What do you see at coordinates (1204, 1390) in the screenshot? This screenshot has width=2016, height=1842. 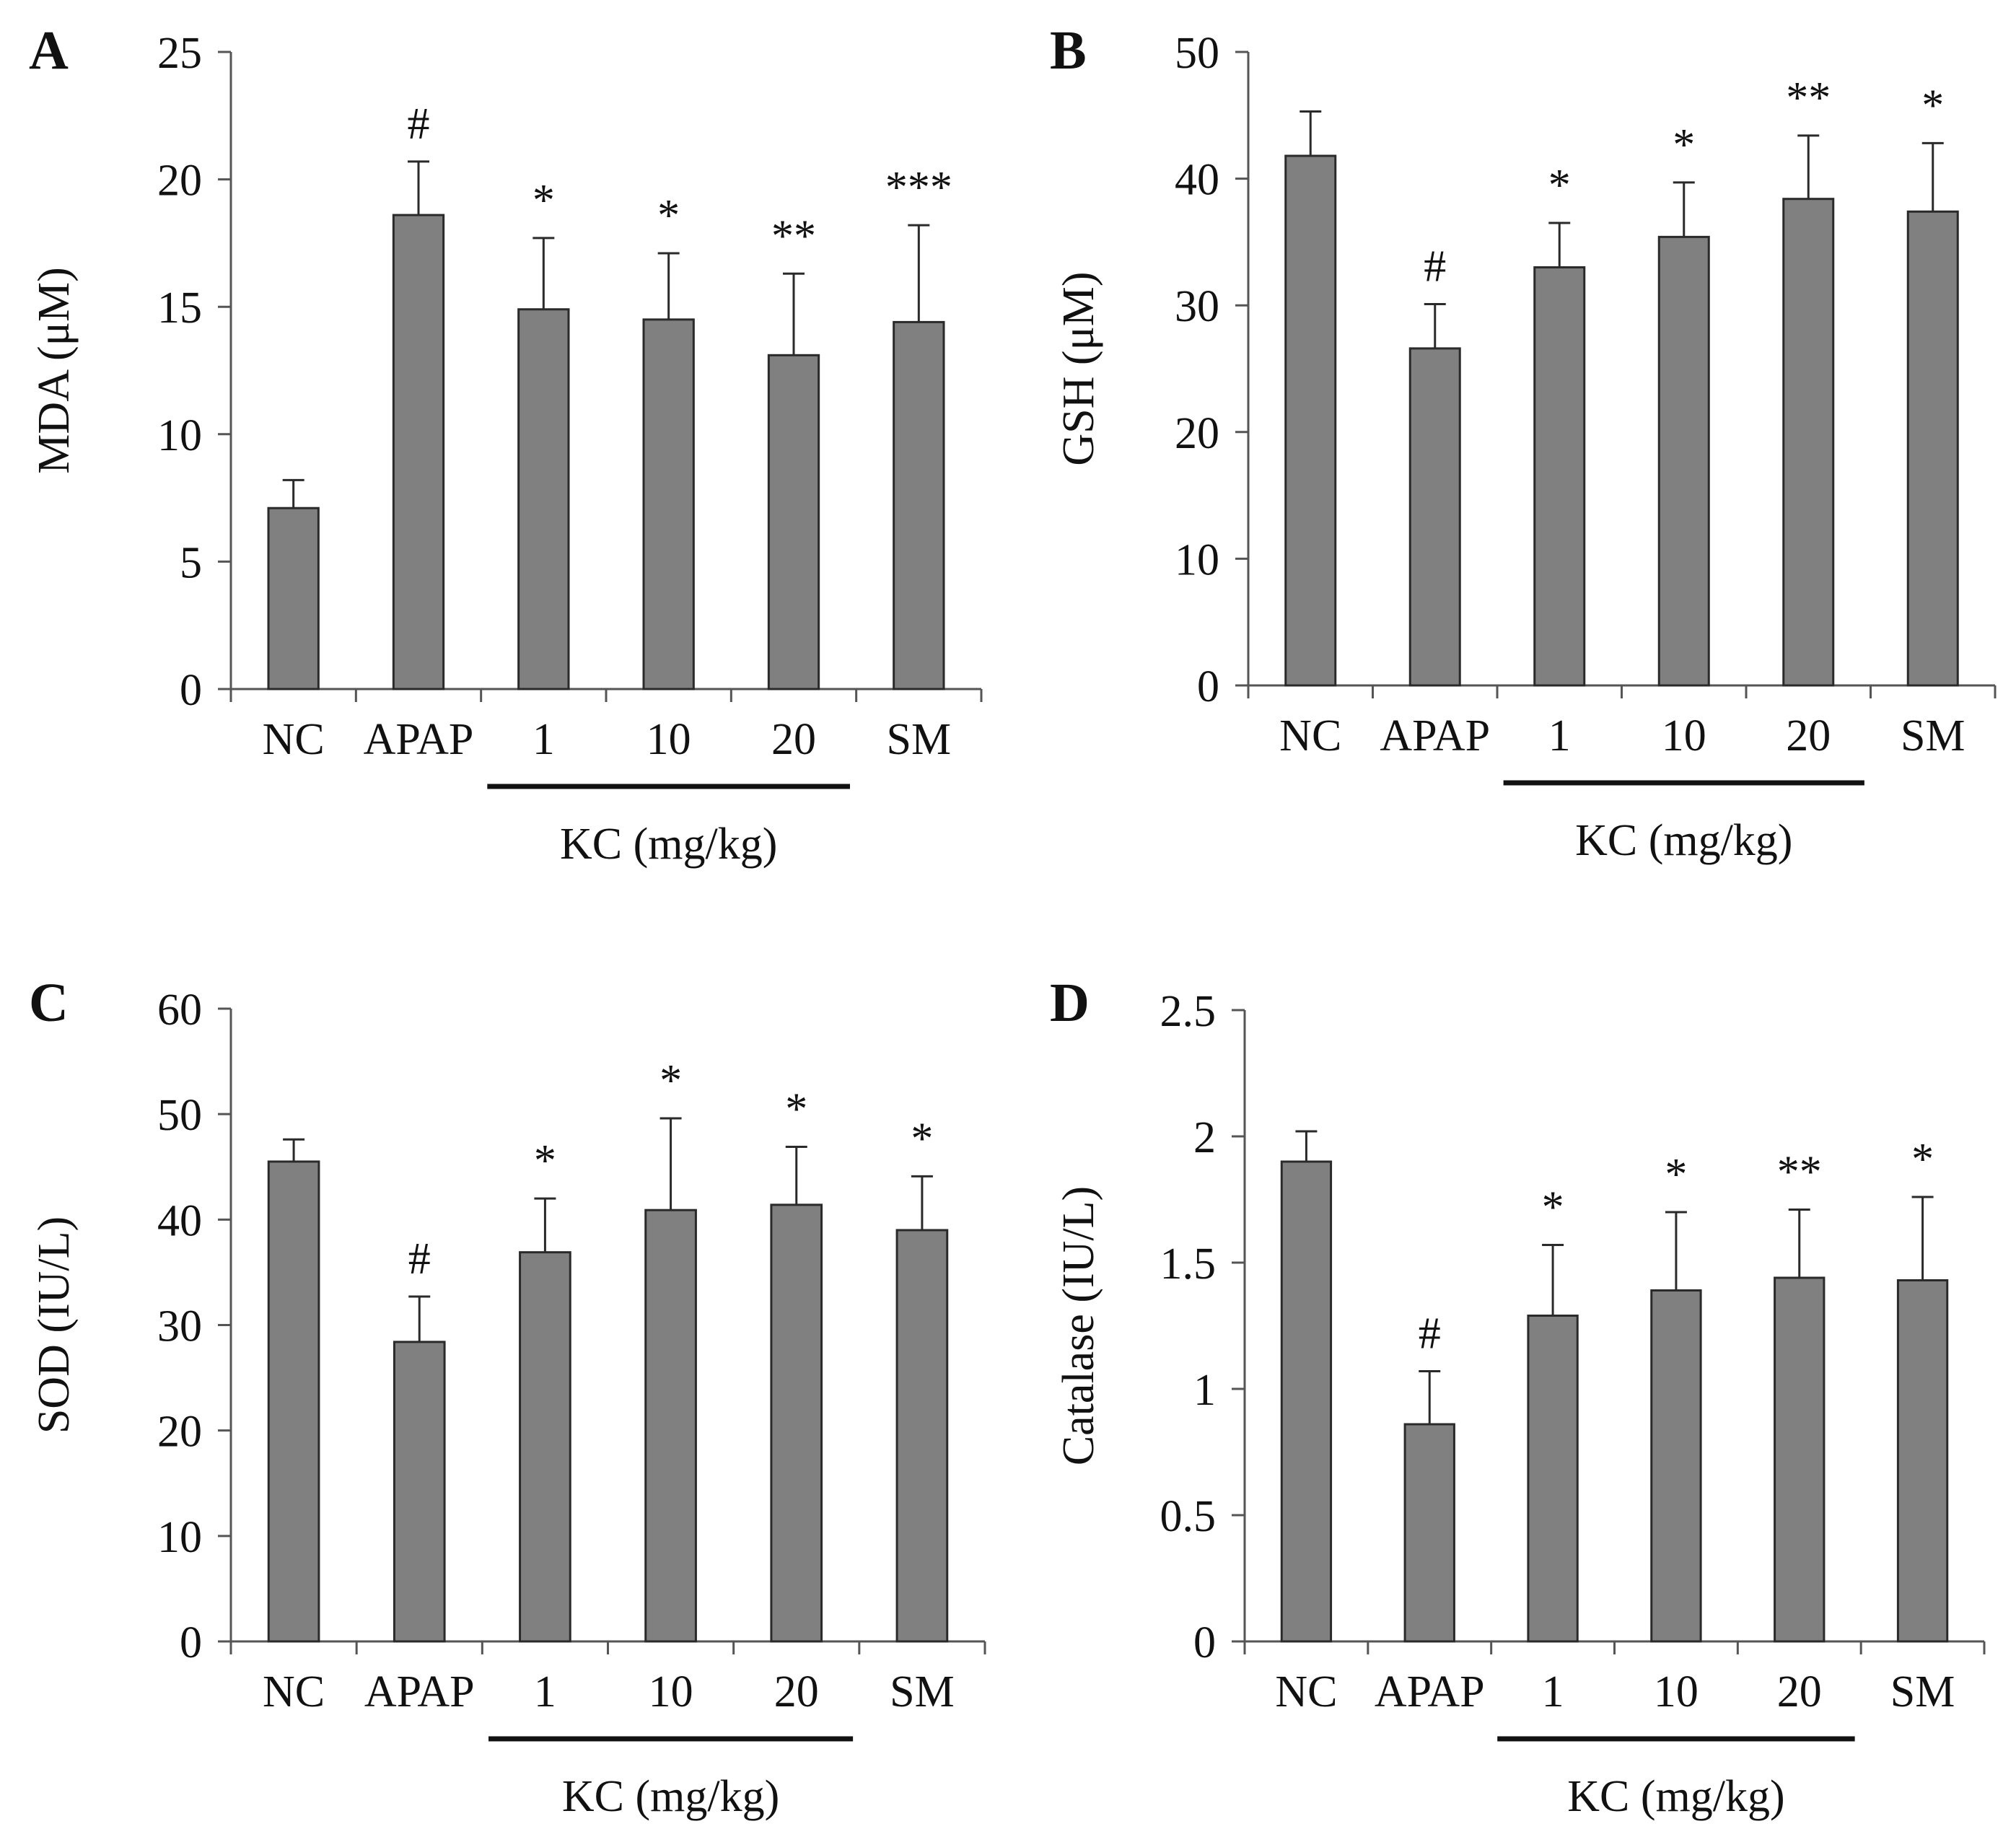 I see `y-tick-label: 1` at bounding box center [1204, 1390].